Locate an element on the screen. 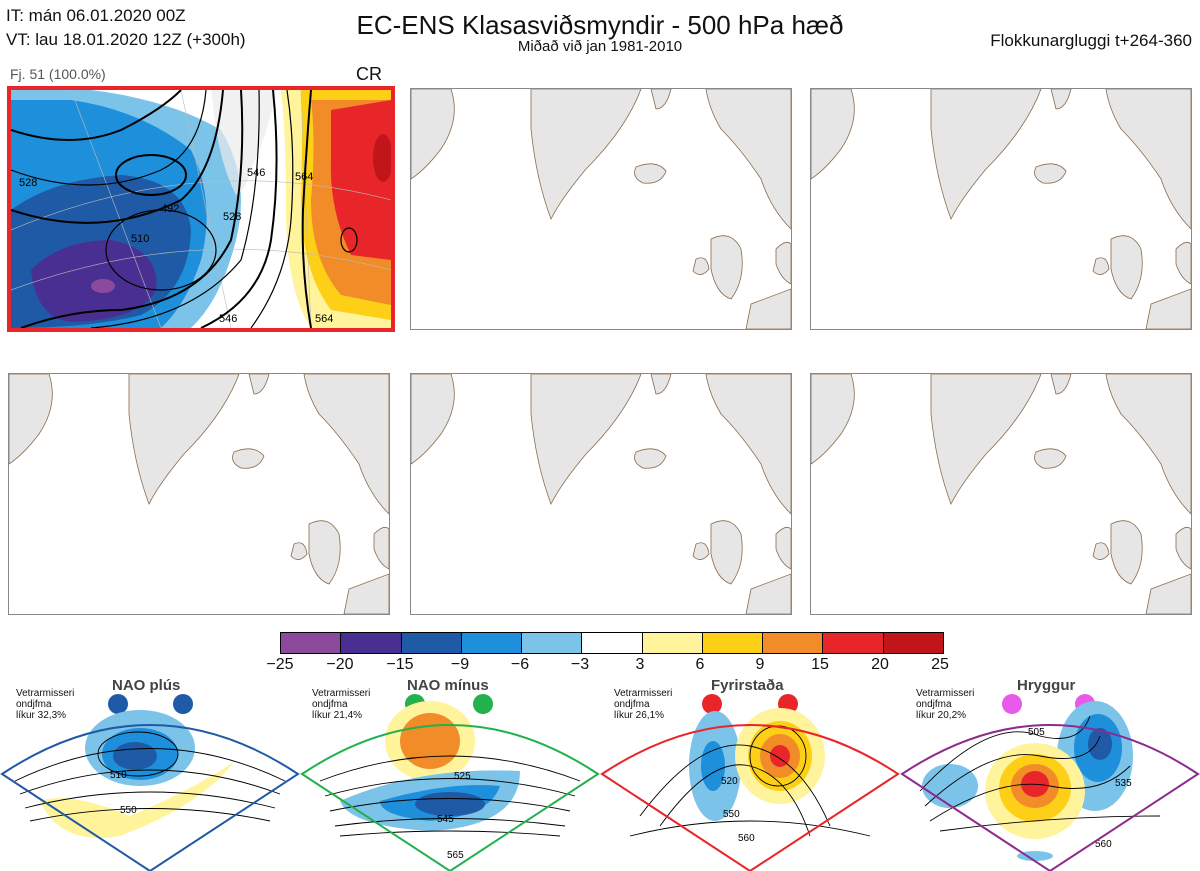 This screenshot has height=871, width=1200. regime-name: Fyrirstaða is located at coordinates (747, 685).